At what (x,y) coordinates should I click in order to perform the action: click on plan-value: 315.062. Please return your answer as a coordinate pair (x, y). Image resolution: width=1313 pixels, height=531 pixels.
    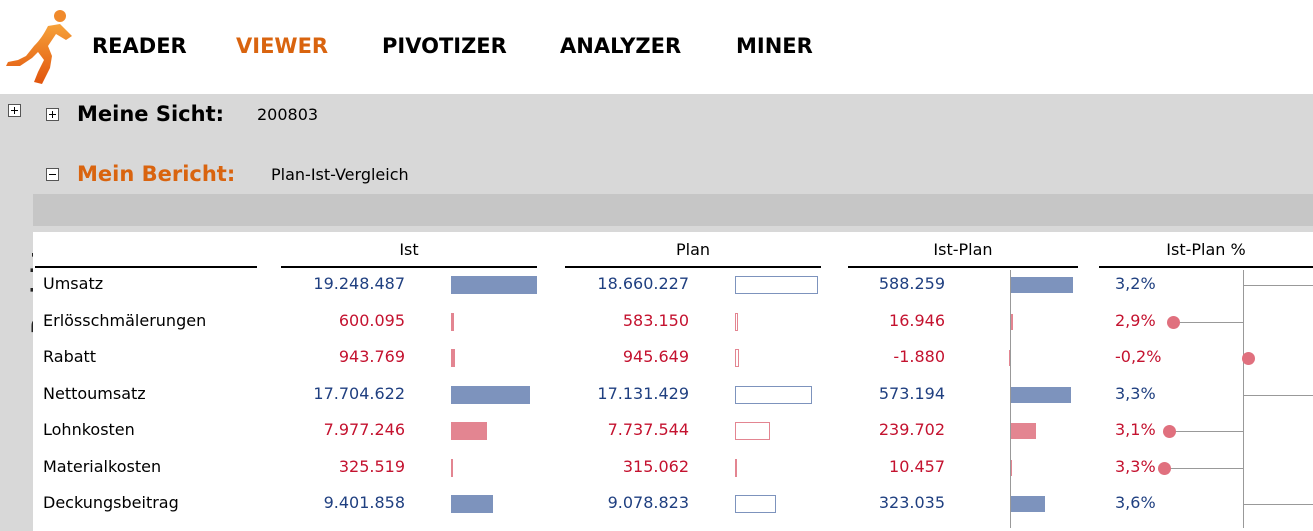
    Looking at the image, I should click on (655, 466).